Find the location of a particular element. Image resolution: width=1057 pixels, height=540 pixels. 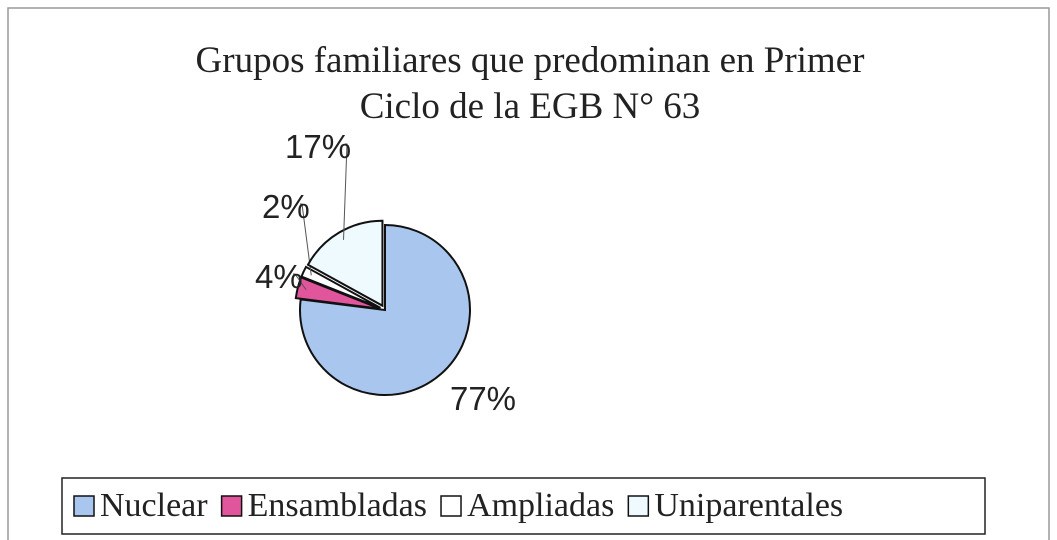

legend-label: Uniparentales is located at coordinates (748, 505).